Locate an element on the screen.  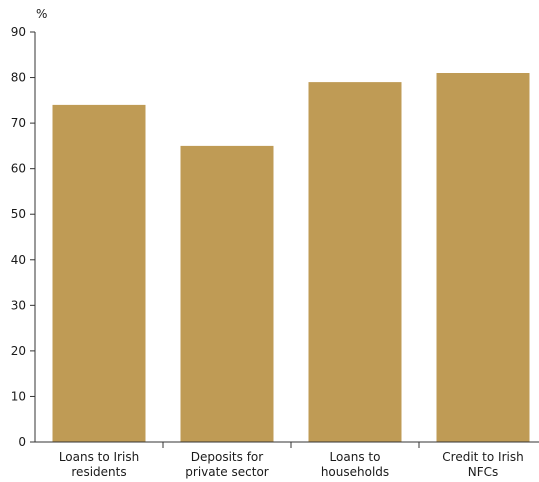
y-tick-label: 80 is located at coordinates (18, 78).